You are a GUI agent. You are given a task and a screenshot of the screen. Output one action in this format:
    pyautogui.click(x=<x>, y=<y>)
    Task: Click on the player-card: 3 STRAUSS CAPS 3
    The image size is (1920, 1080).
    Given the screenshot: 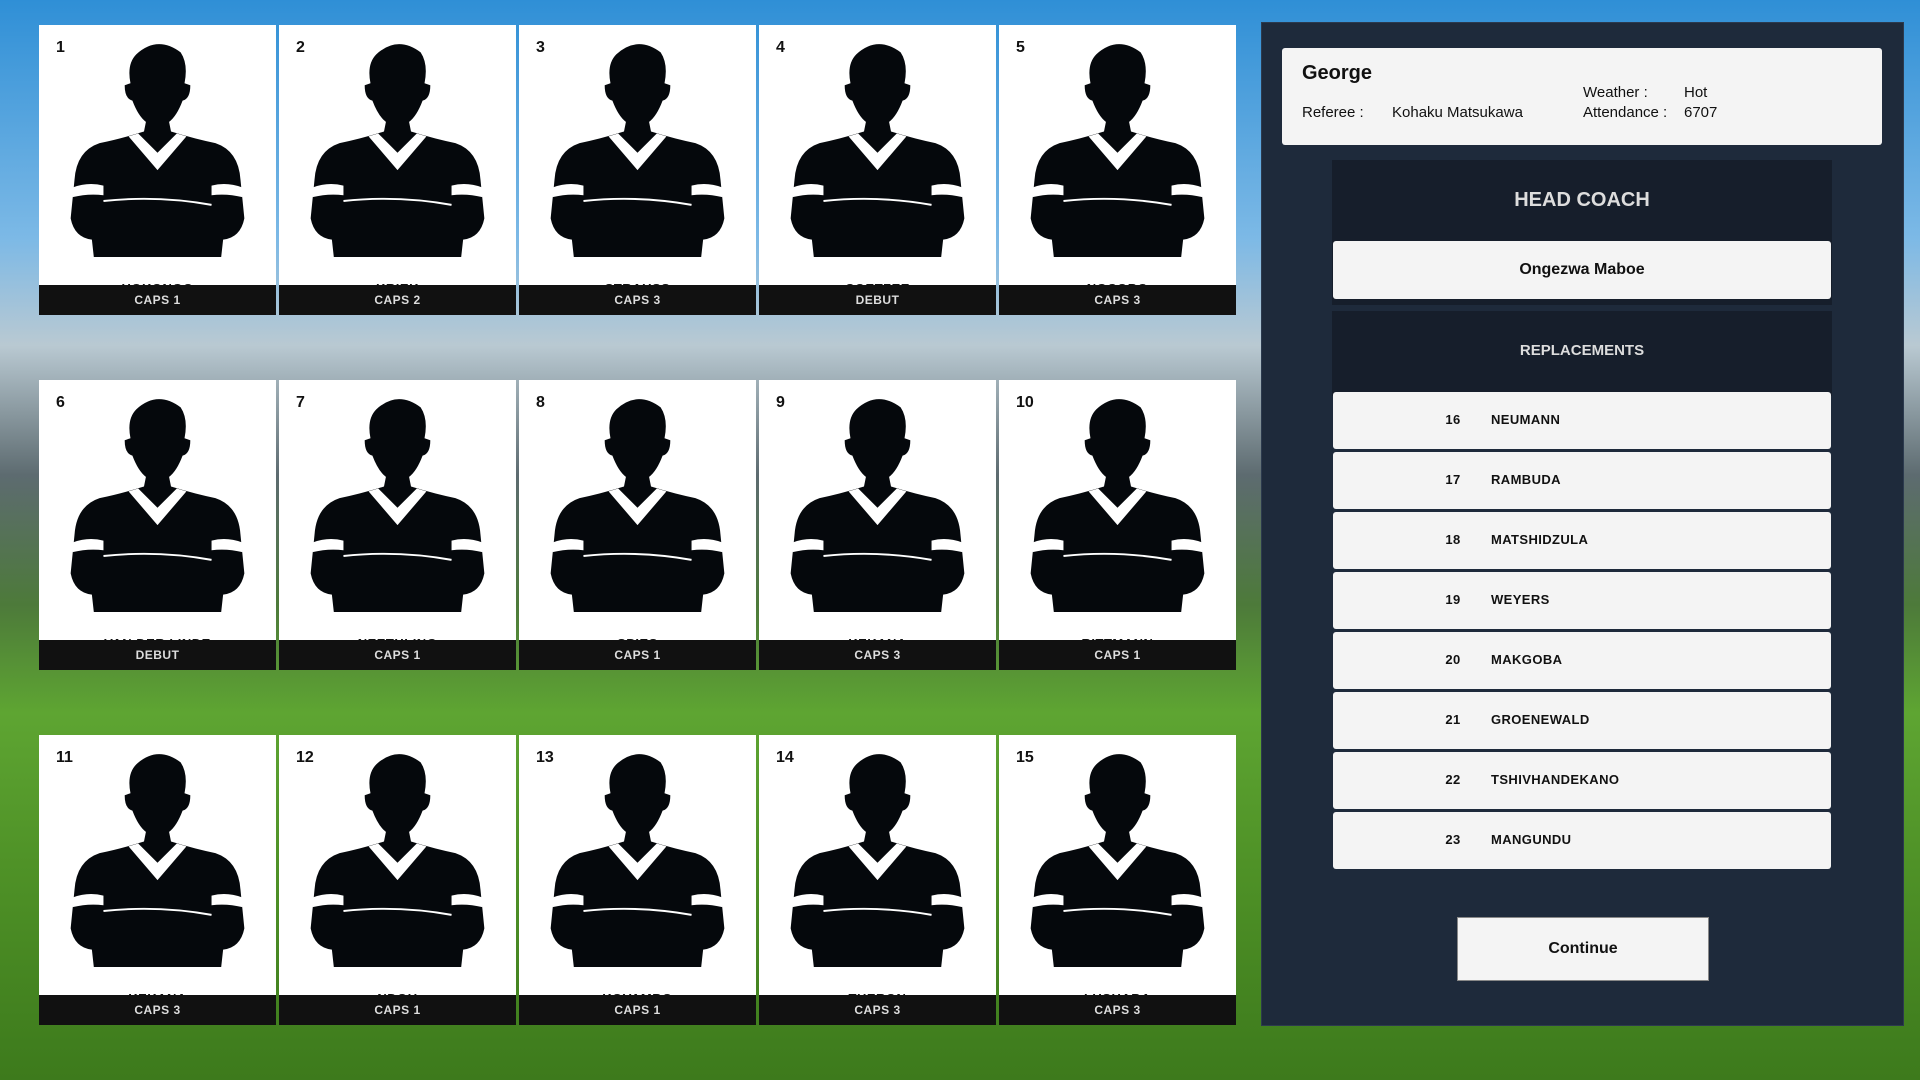 What is the action you would take?
    pyautogui.click(x=637, y=170)
    